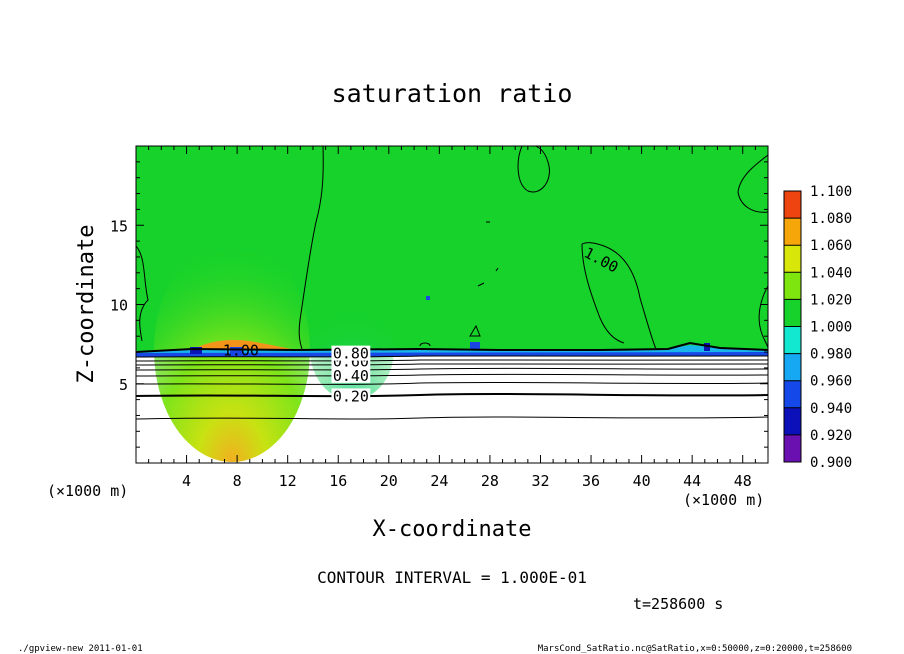  I want to click on y-tick-label: 10, so click(119, 306).